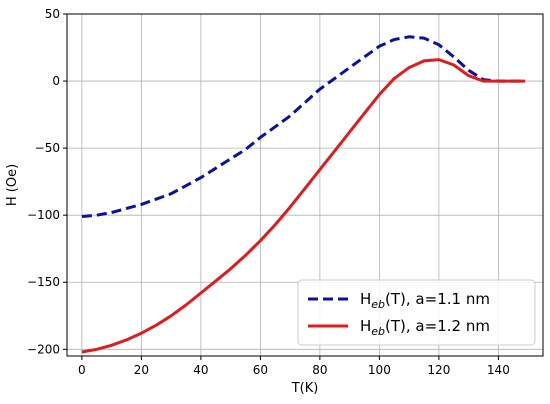 The height and width of the screenshot is (404, 550). I want to click on legend-box, so click(416, 312).